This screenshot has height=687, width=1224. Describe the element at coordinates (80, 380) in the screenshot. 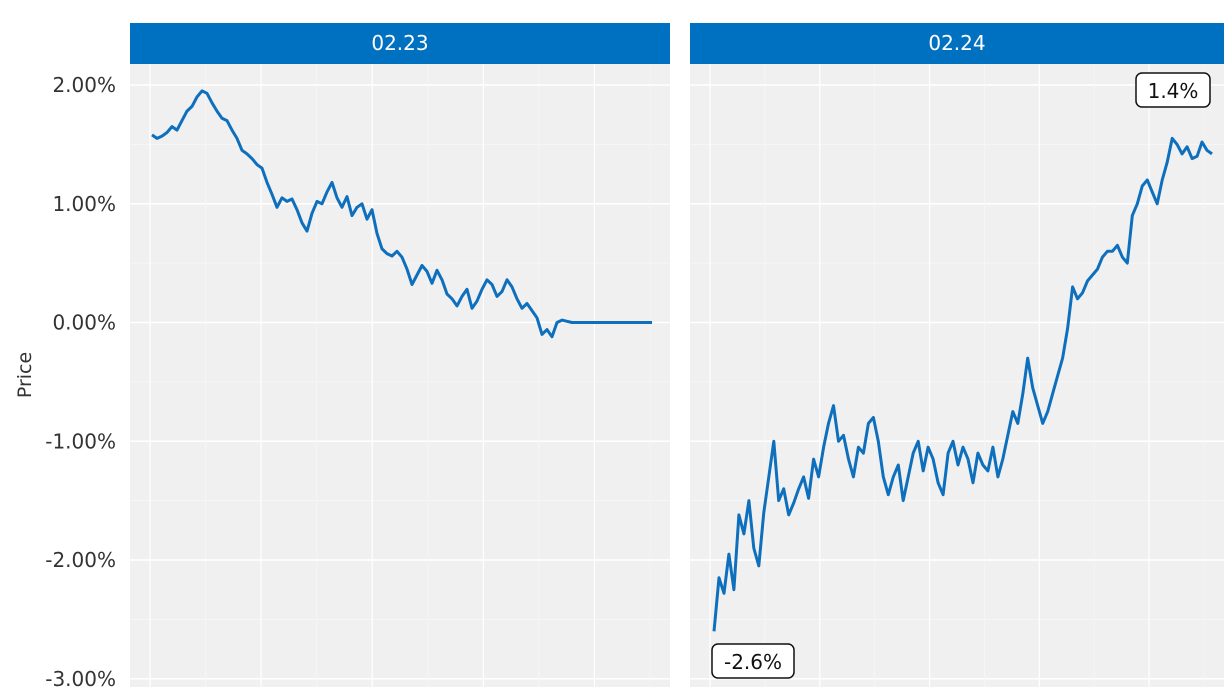

I see `y-tick-labels: 2.00% 1.00% 0.00% -1.00% -2.00% -3.00%` at that location.